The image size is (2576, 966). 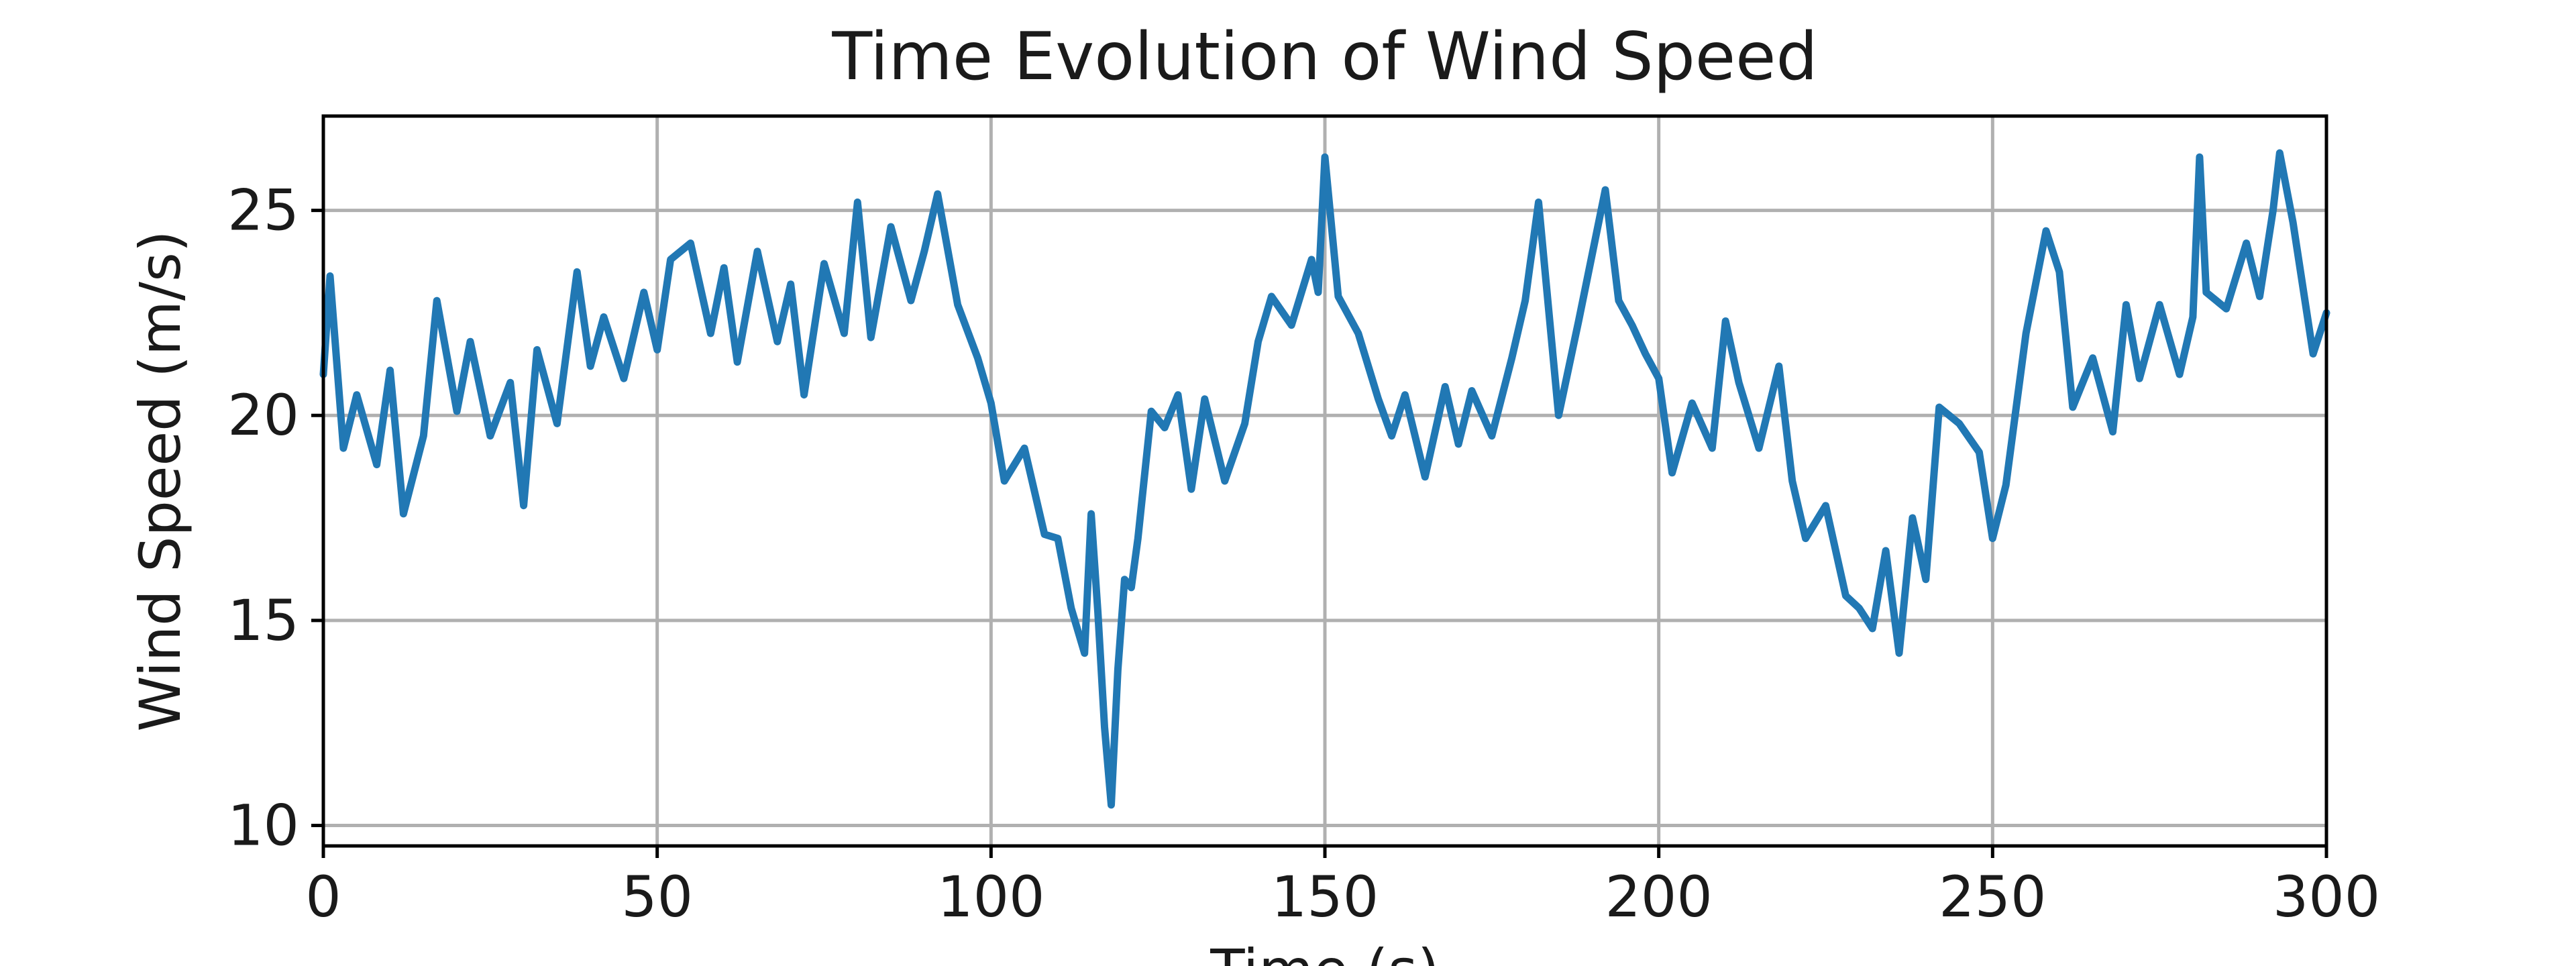 What do you see at coordinates (263, 415) in the screenshot?
I see `y-tick-label: 20` at bounding box center [263, 415].